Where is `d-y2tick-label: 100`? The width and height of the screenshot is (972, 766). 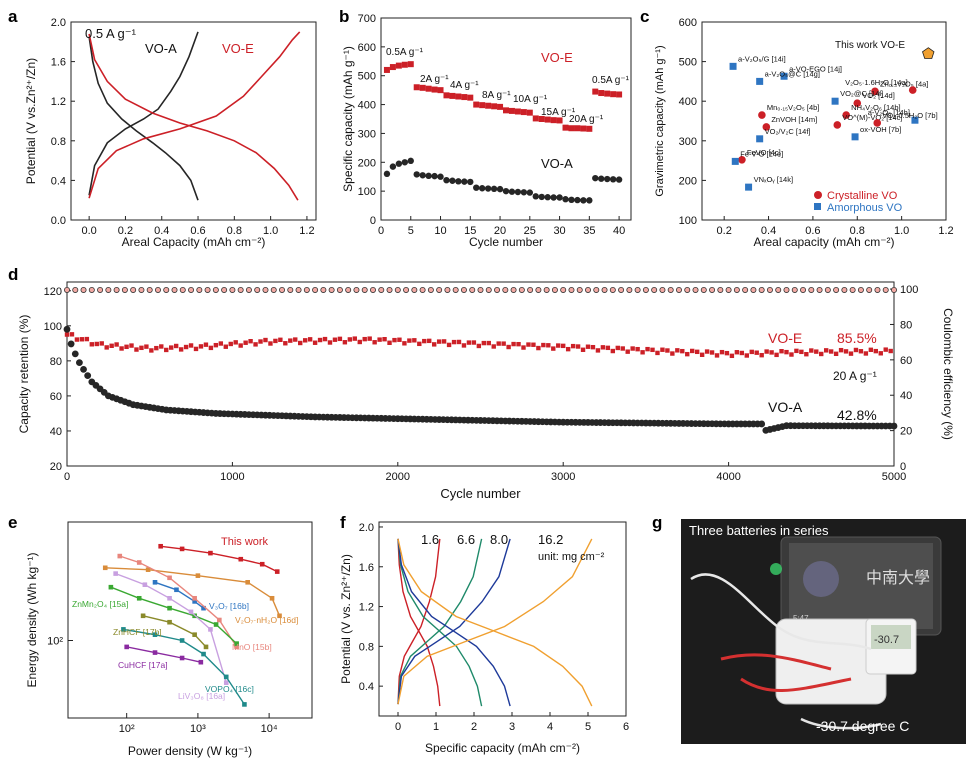
d-y2tick-label: 100 is located at coordinates (909, 290).